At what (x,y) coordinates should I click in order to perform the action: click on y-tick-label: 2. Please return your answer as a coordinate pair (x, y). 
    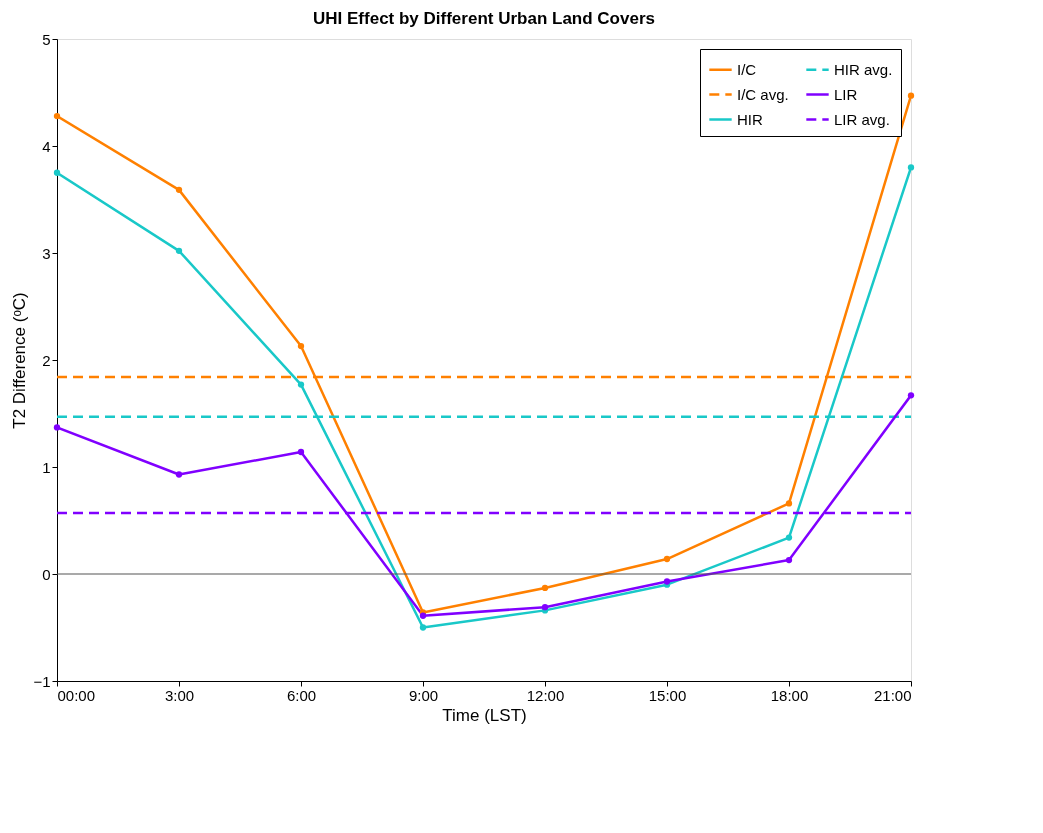
    Looking at the image, I should click on (46, 360).